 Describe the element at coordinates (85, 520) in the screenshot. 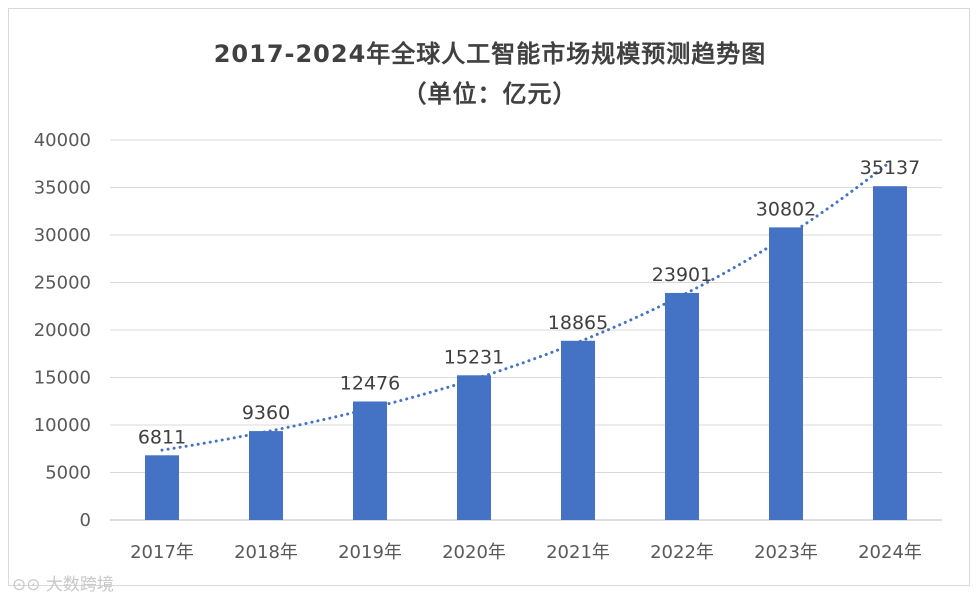

I see `y-tick-label: 0` at that location.